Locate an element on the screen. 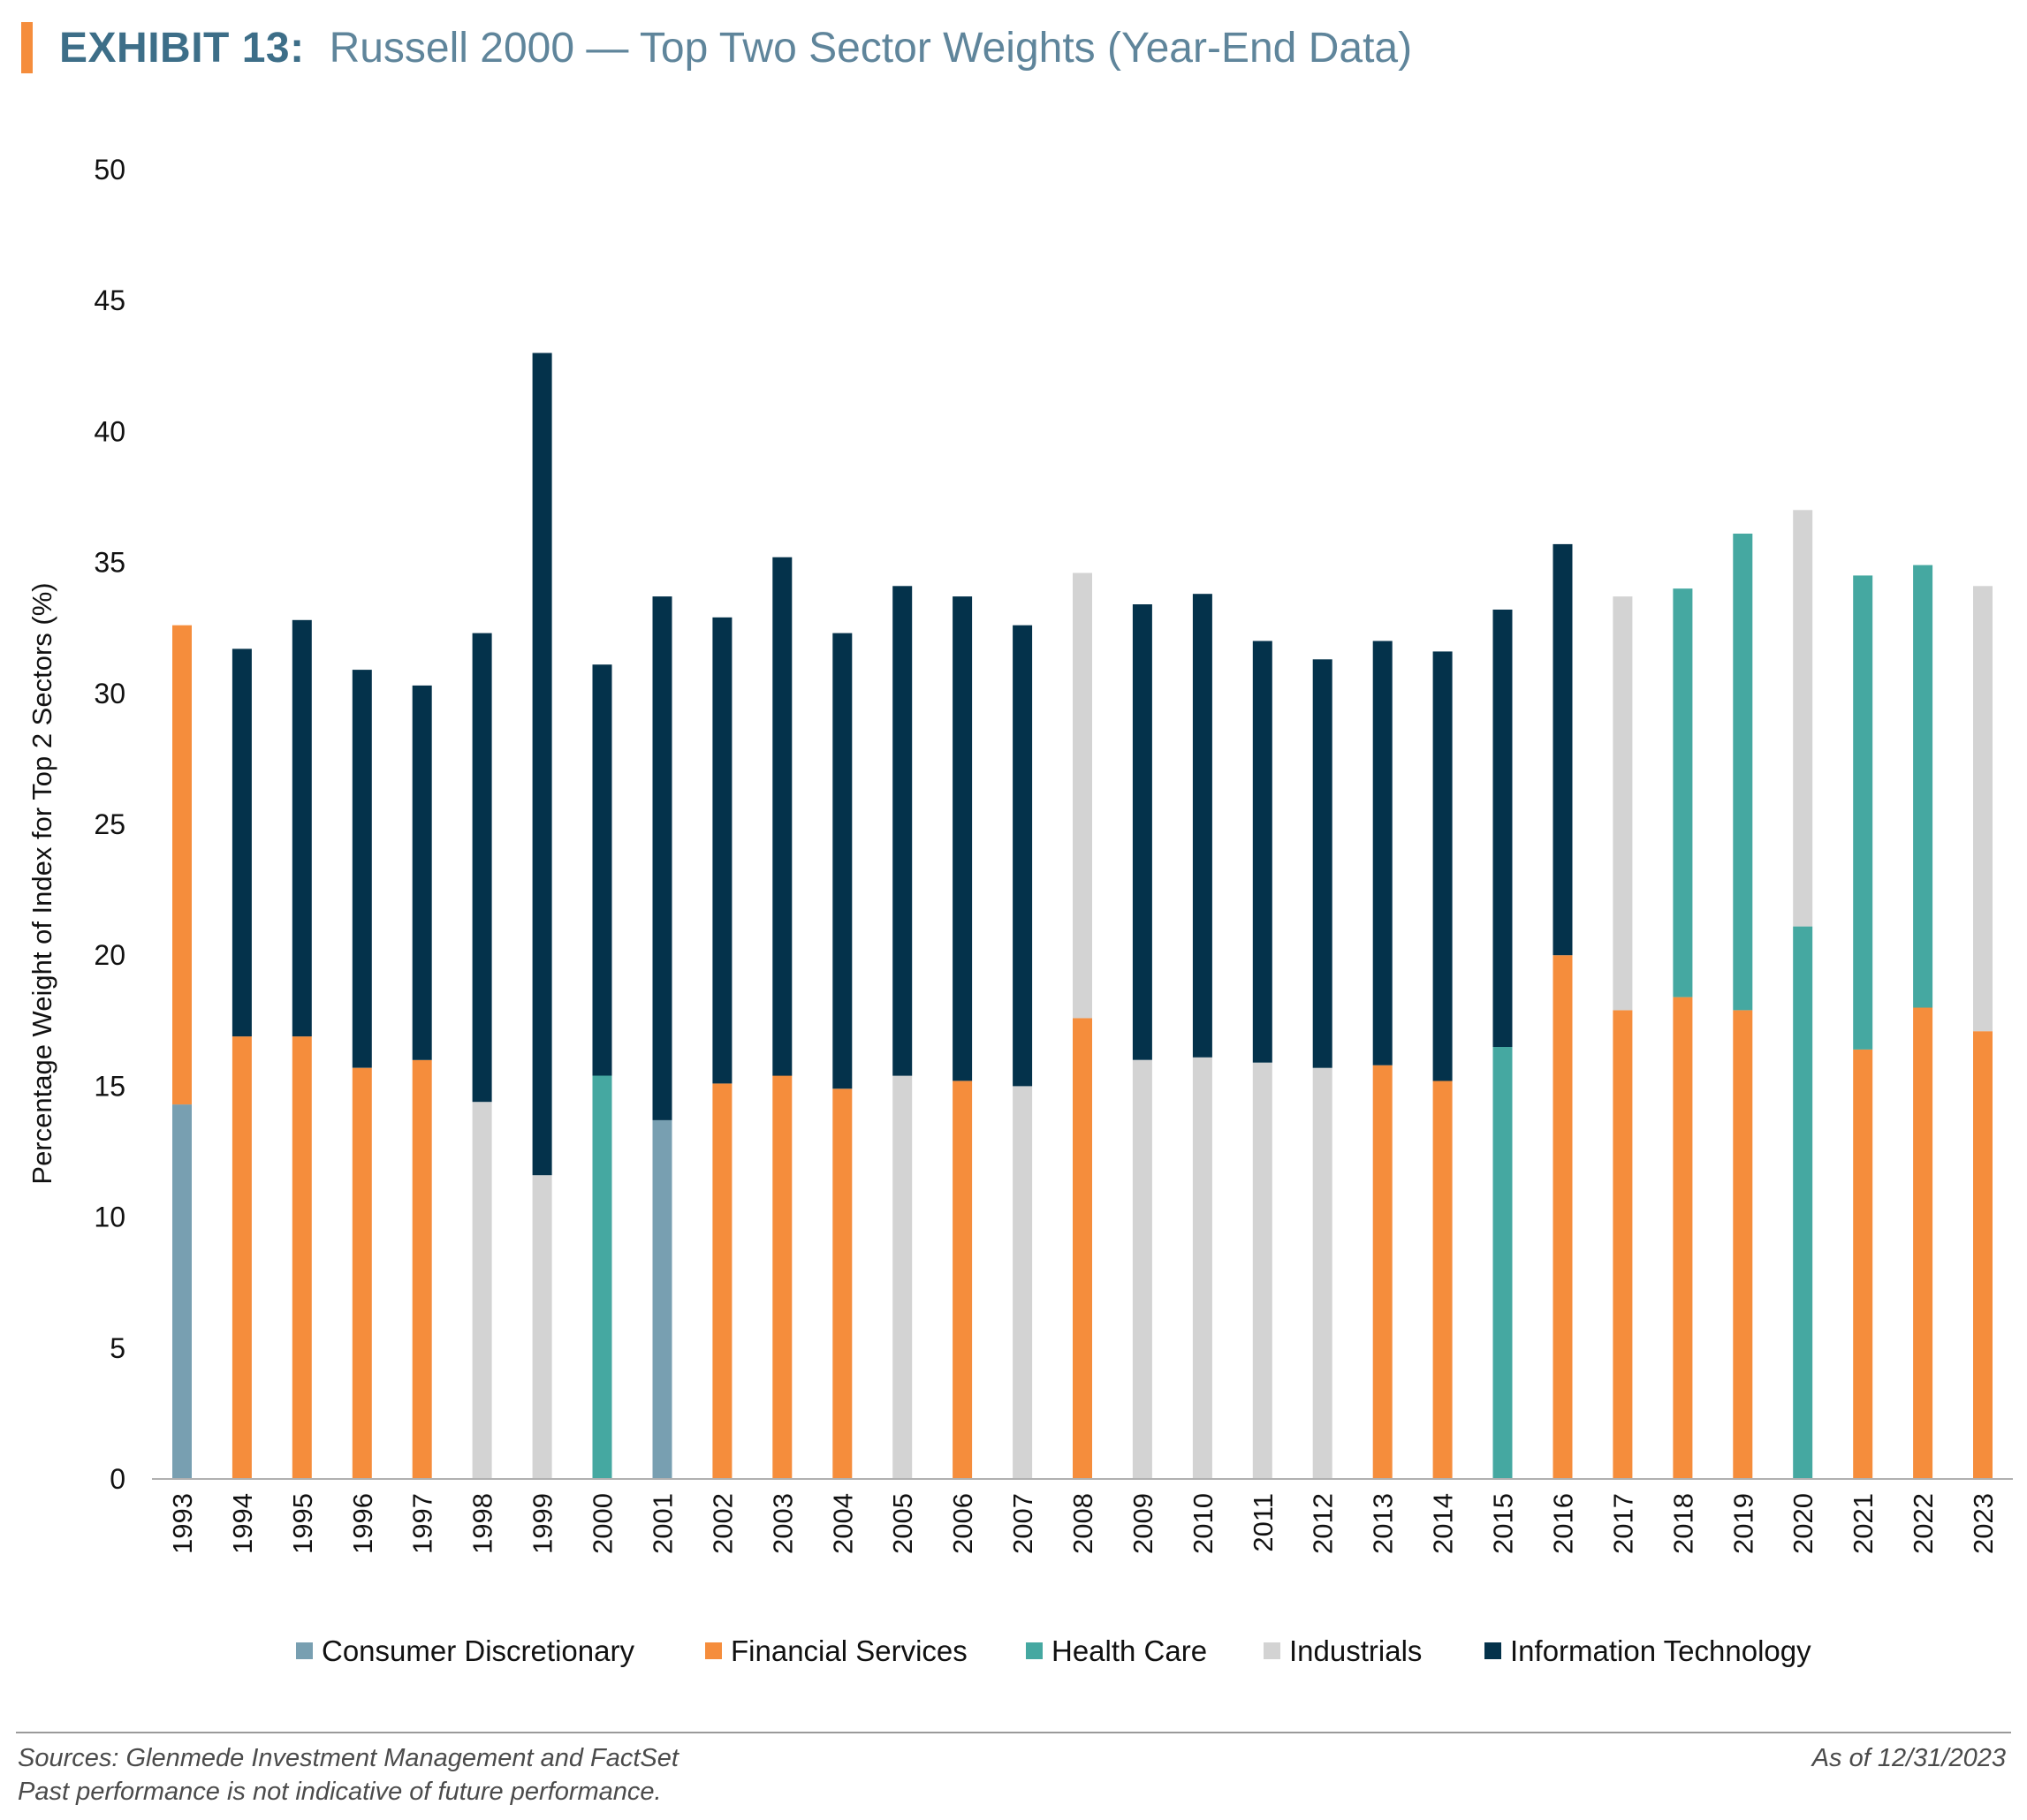 Image resolution: width=2027 pixels, height=1820 pixels. bar-2020-health-care is located at coordinates (1803, 1202).